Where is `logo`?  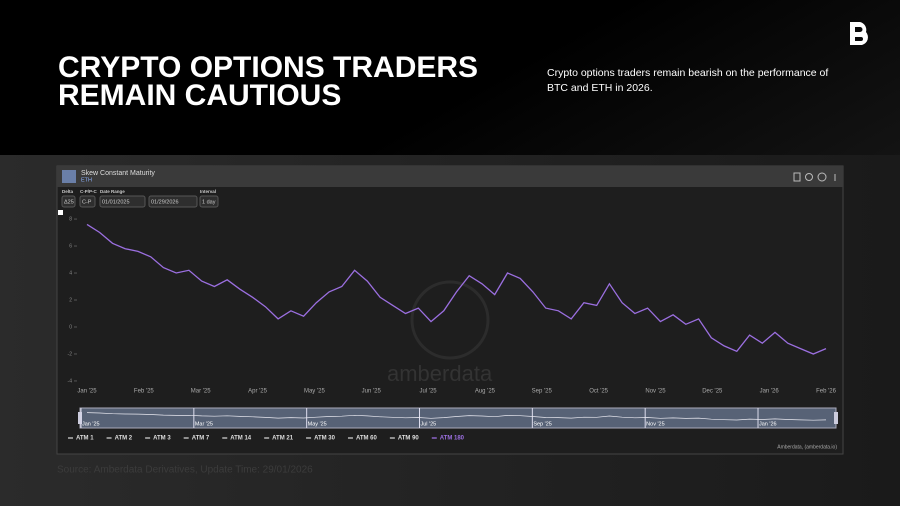 logo is located at coordinates (859, 33).